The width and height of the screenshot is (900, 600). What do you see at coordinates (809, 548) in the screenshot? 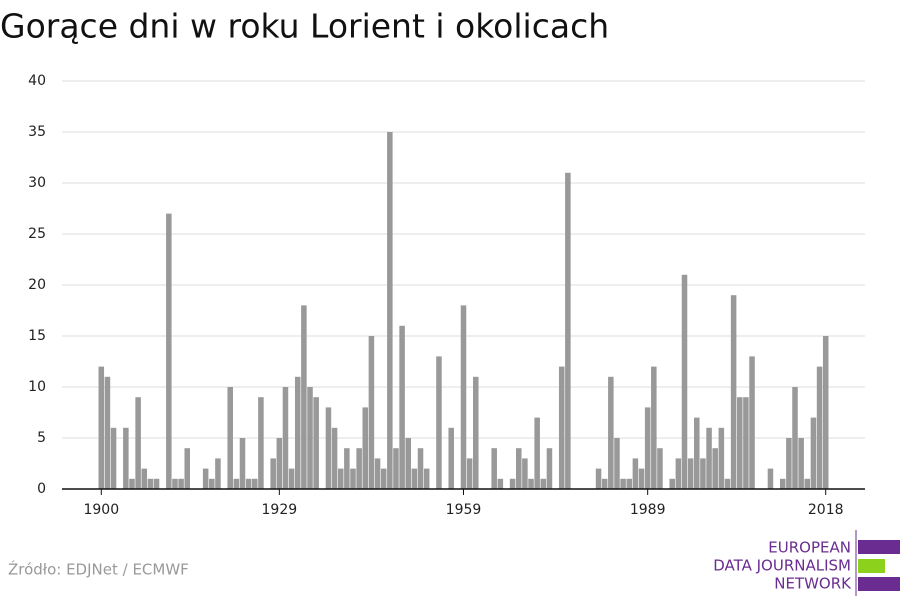
I see `logo-text: EUROPEAN` at bounding box center [809, 548].